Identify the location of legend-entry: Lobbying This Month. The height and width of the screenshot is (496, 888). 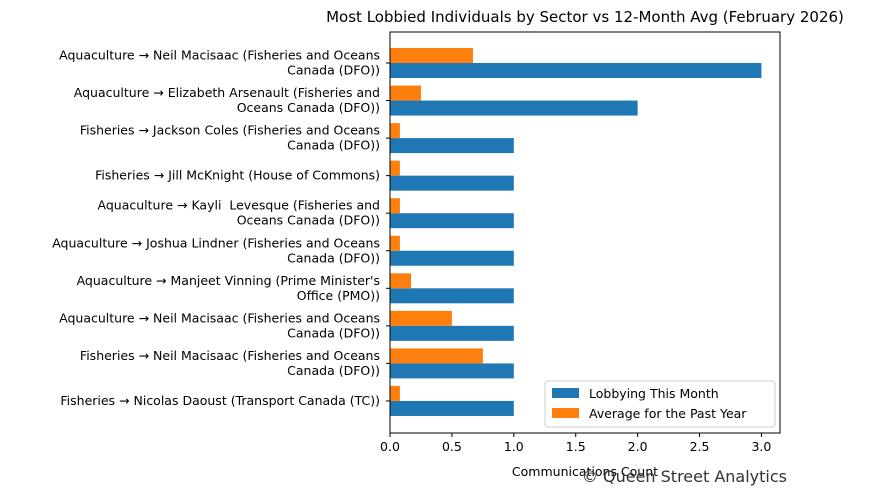
(654, 393).